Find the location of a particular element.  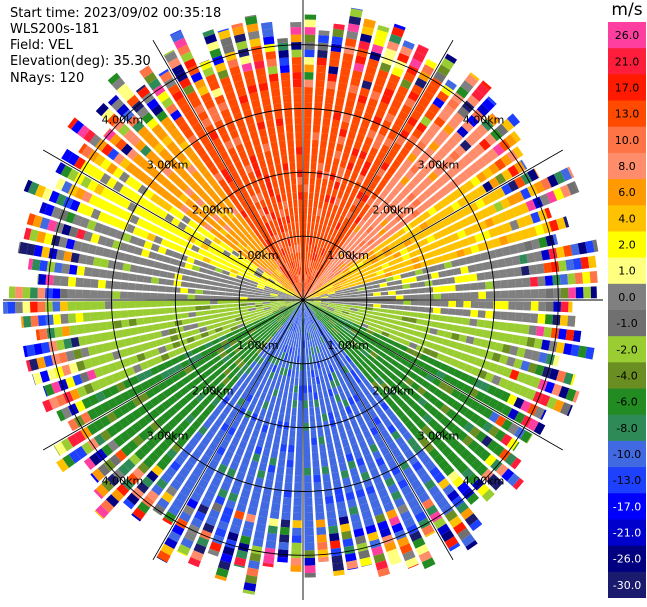

range-ring-label: 3.00km is located at coordinates (439, 165).